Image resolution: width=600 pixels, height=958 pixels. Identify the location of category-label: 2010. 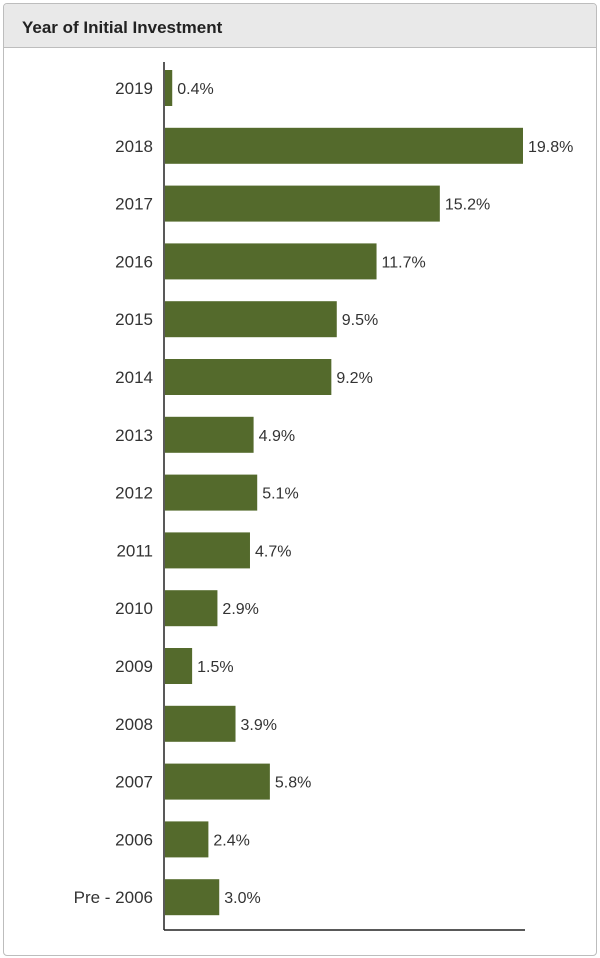
(134, 608).